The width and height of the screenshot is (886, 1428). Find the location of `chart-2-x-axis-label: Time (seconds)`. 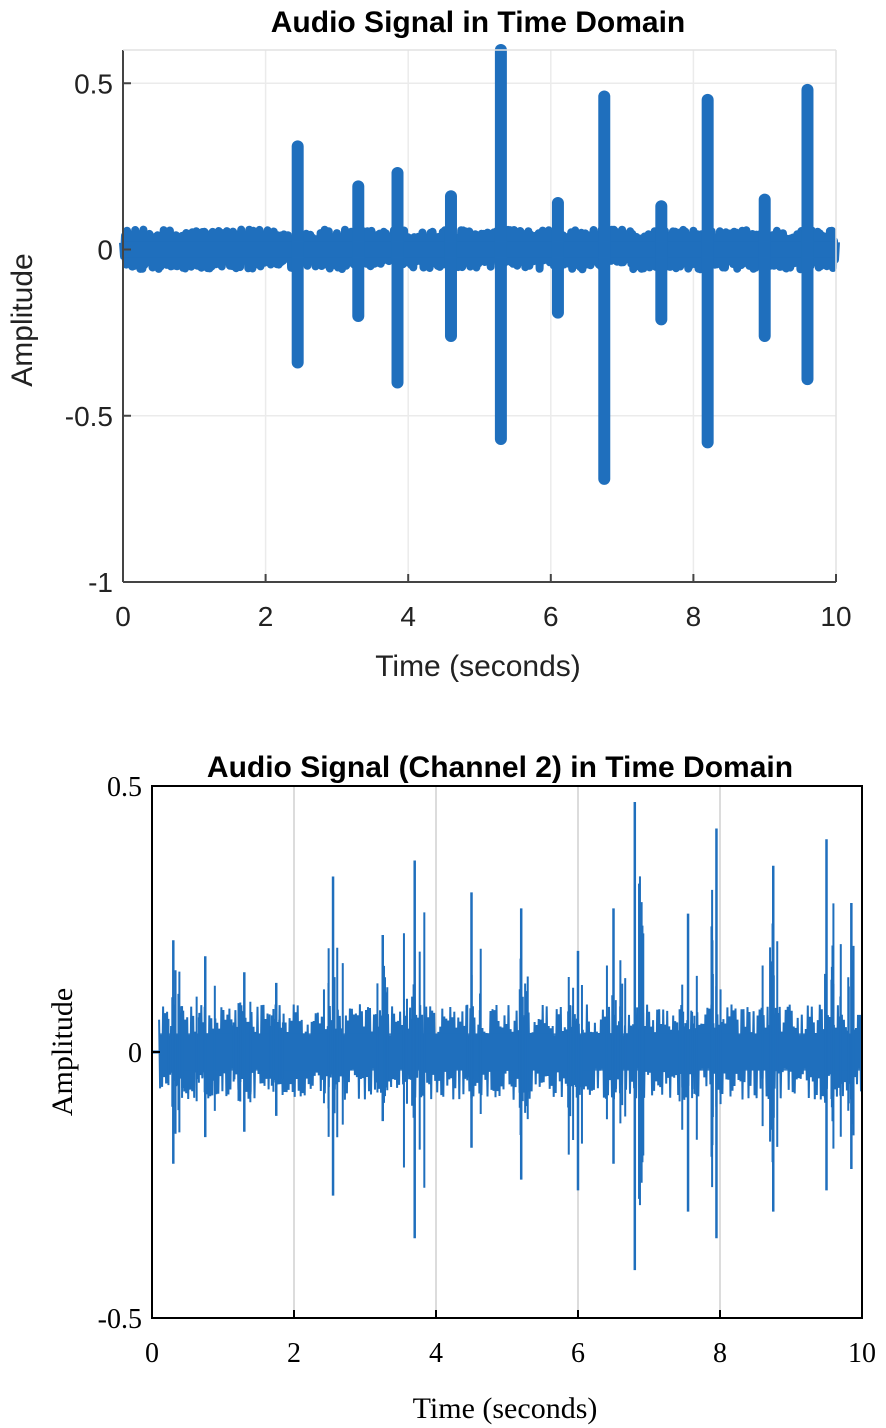

chart-2-x-axis-label: Time (seconds) is located at coordinates (505, 1408).